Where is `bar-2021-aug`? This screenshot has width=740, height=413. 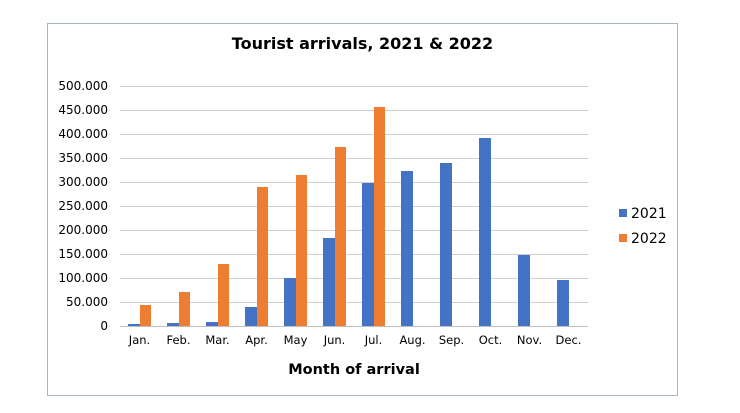 bar-2021-aug is located at coordinates (407, 248).